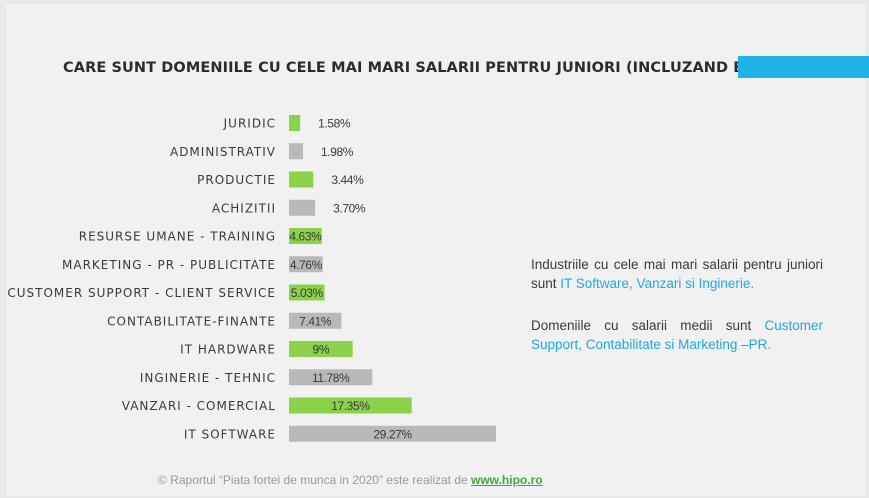 The height and width of the screenshot is (498, 869). What do you see at coordinates (507, 480) in the screenshot?
I see `footer-link: www.hipo.ro` at bounding box center [507, 480].